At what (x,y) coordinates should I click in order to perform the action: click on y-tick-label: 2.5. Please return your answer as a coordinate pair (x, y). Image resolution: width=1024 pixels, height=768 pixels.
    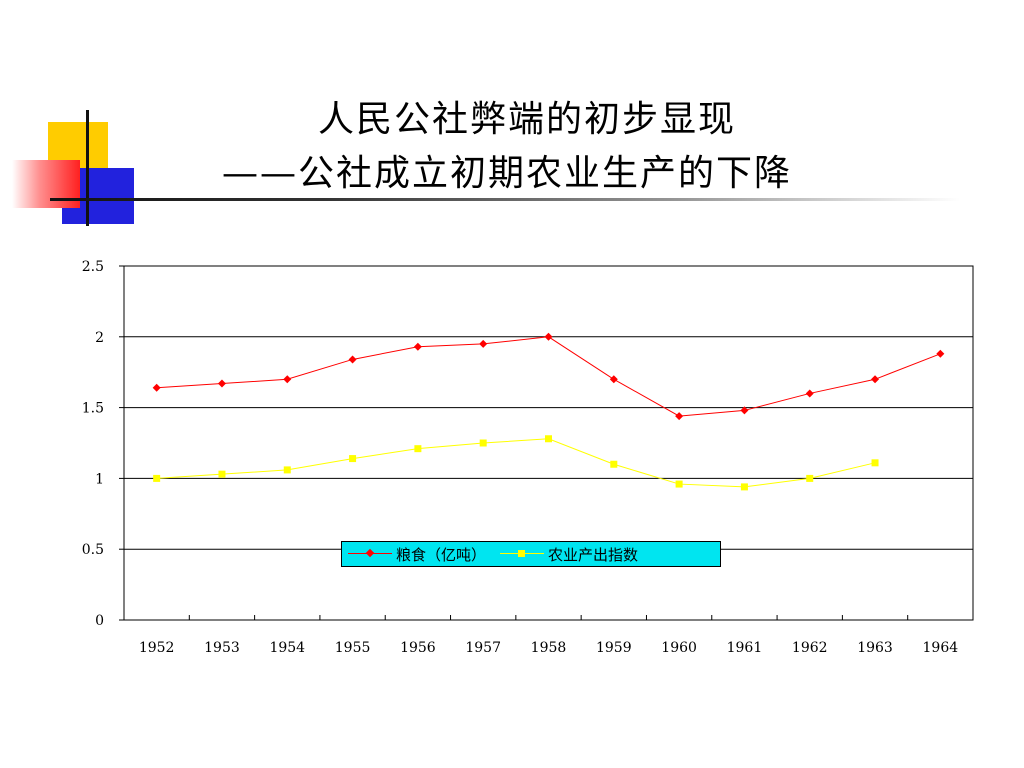
    Looking at the image, I should click on (93, 267).